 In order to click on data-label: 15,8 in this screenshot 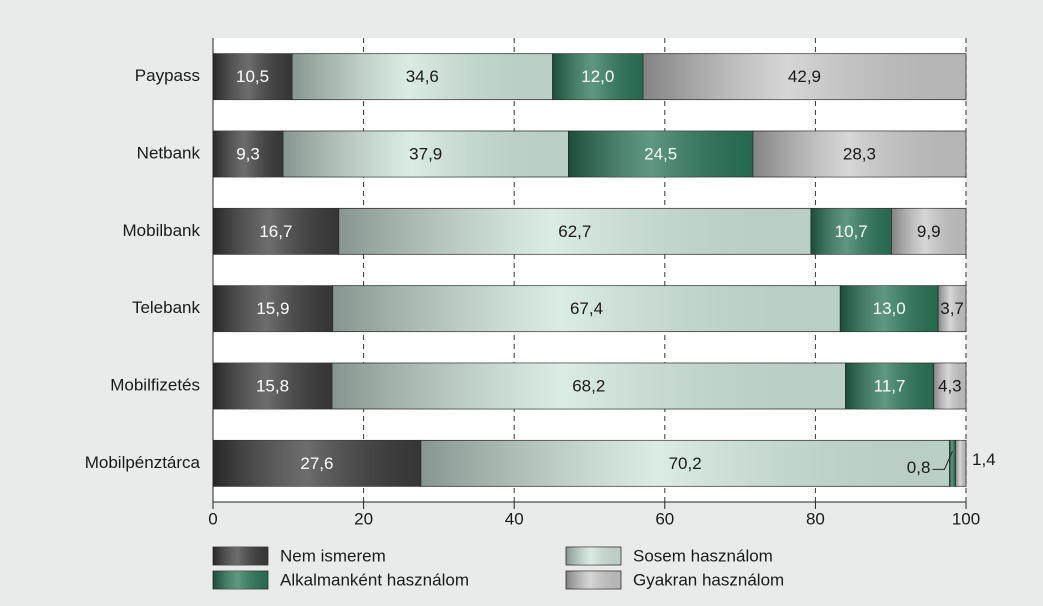, I will do `click(272, 385)`.